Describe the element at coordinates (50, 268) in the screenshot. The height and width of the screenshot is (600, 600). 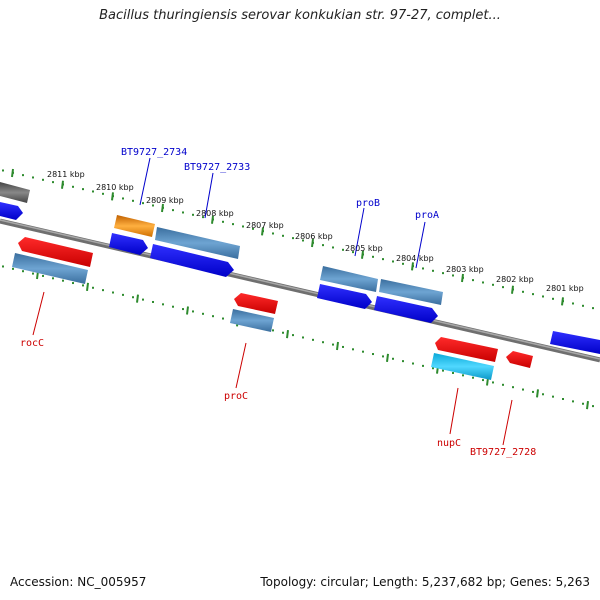
I see `gene-steelblue-rocc` at that location.